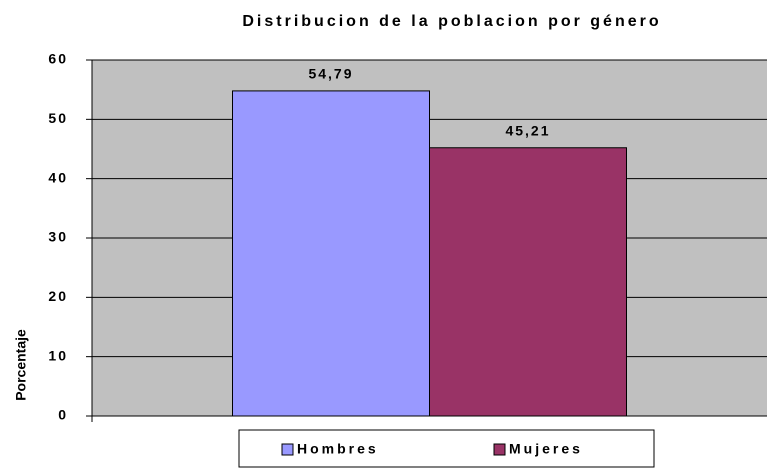 This screenshot has height=468, width=769. What do you see at coordinates (446, 448) in the screenshot?
I see `legend-box` at bounding box center [446, 448].